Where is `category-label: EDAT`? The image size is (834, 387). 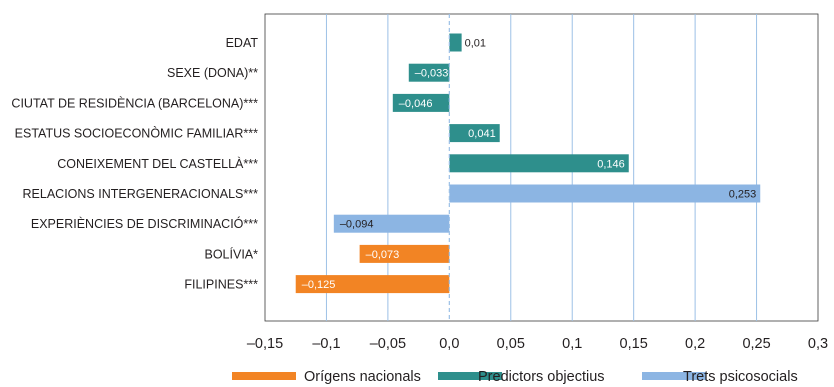 category-label: EDAT is located at coordinates (242, 43).